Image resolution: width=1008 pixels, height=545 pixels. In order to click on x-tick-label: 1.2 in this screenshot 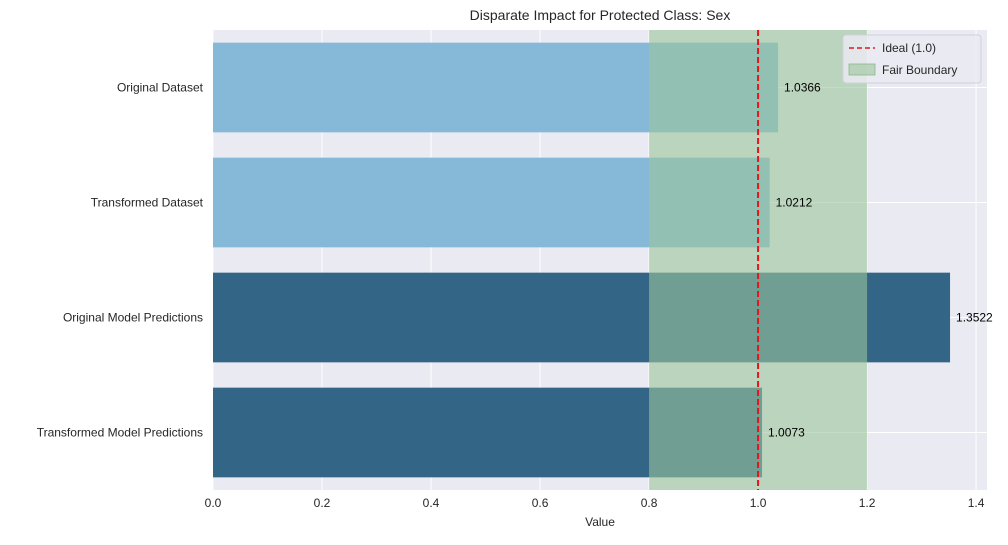, I will do `click(867, 503)`.